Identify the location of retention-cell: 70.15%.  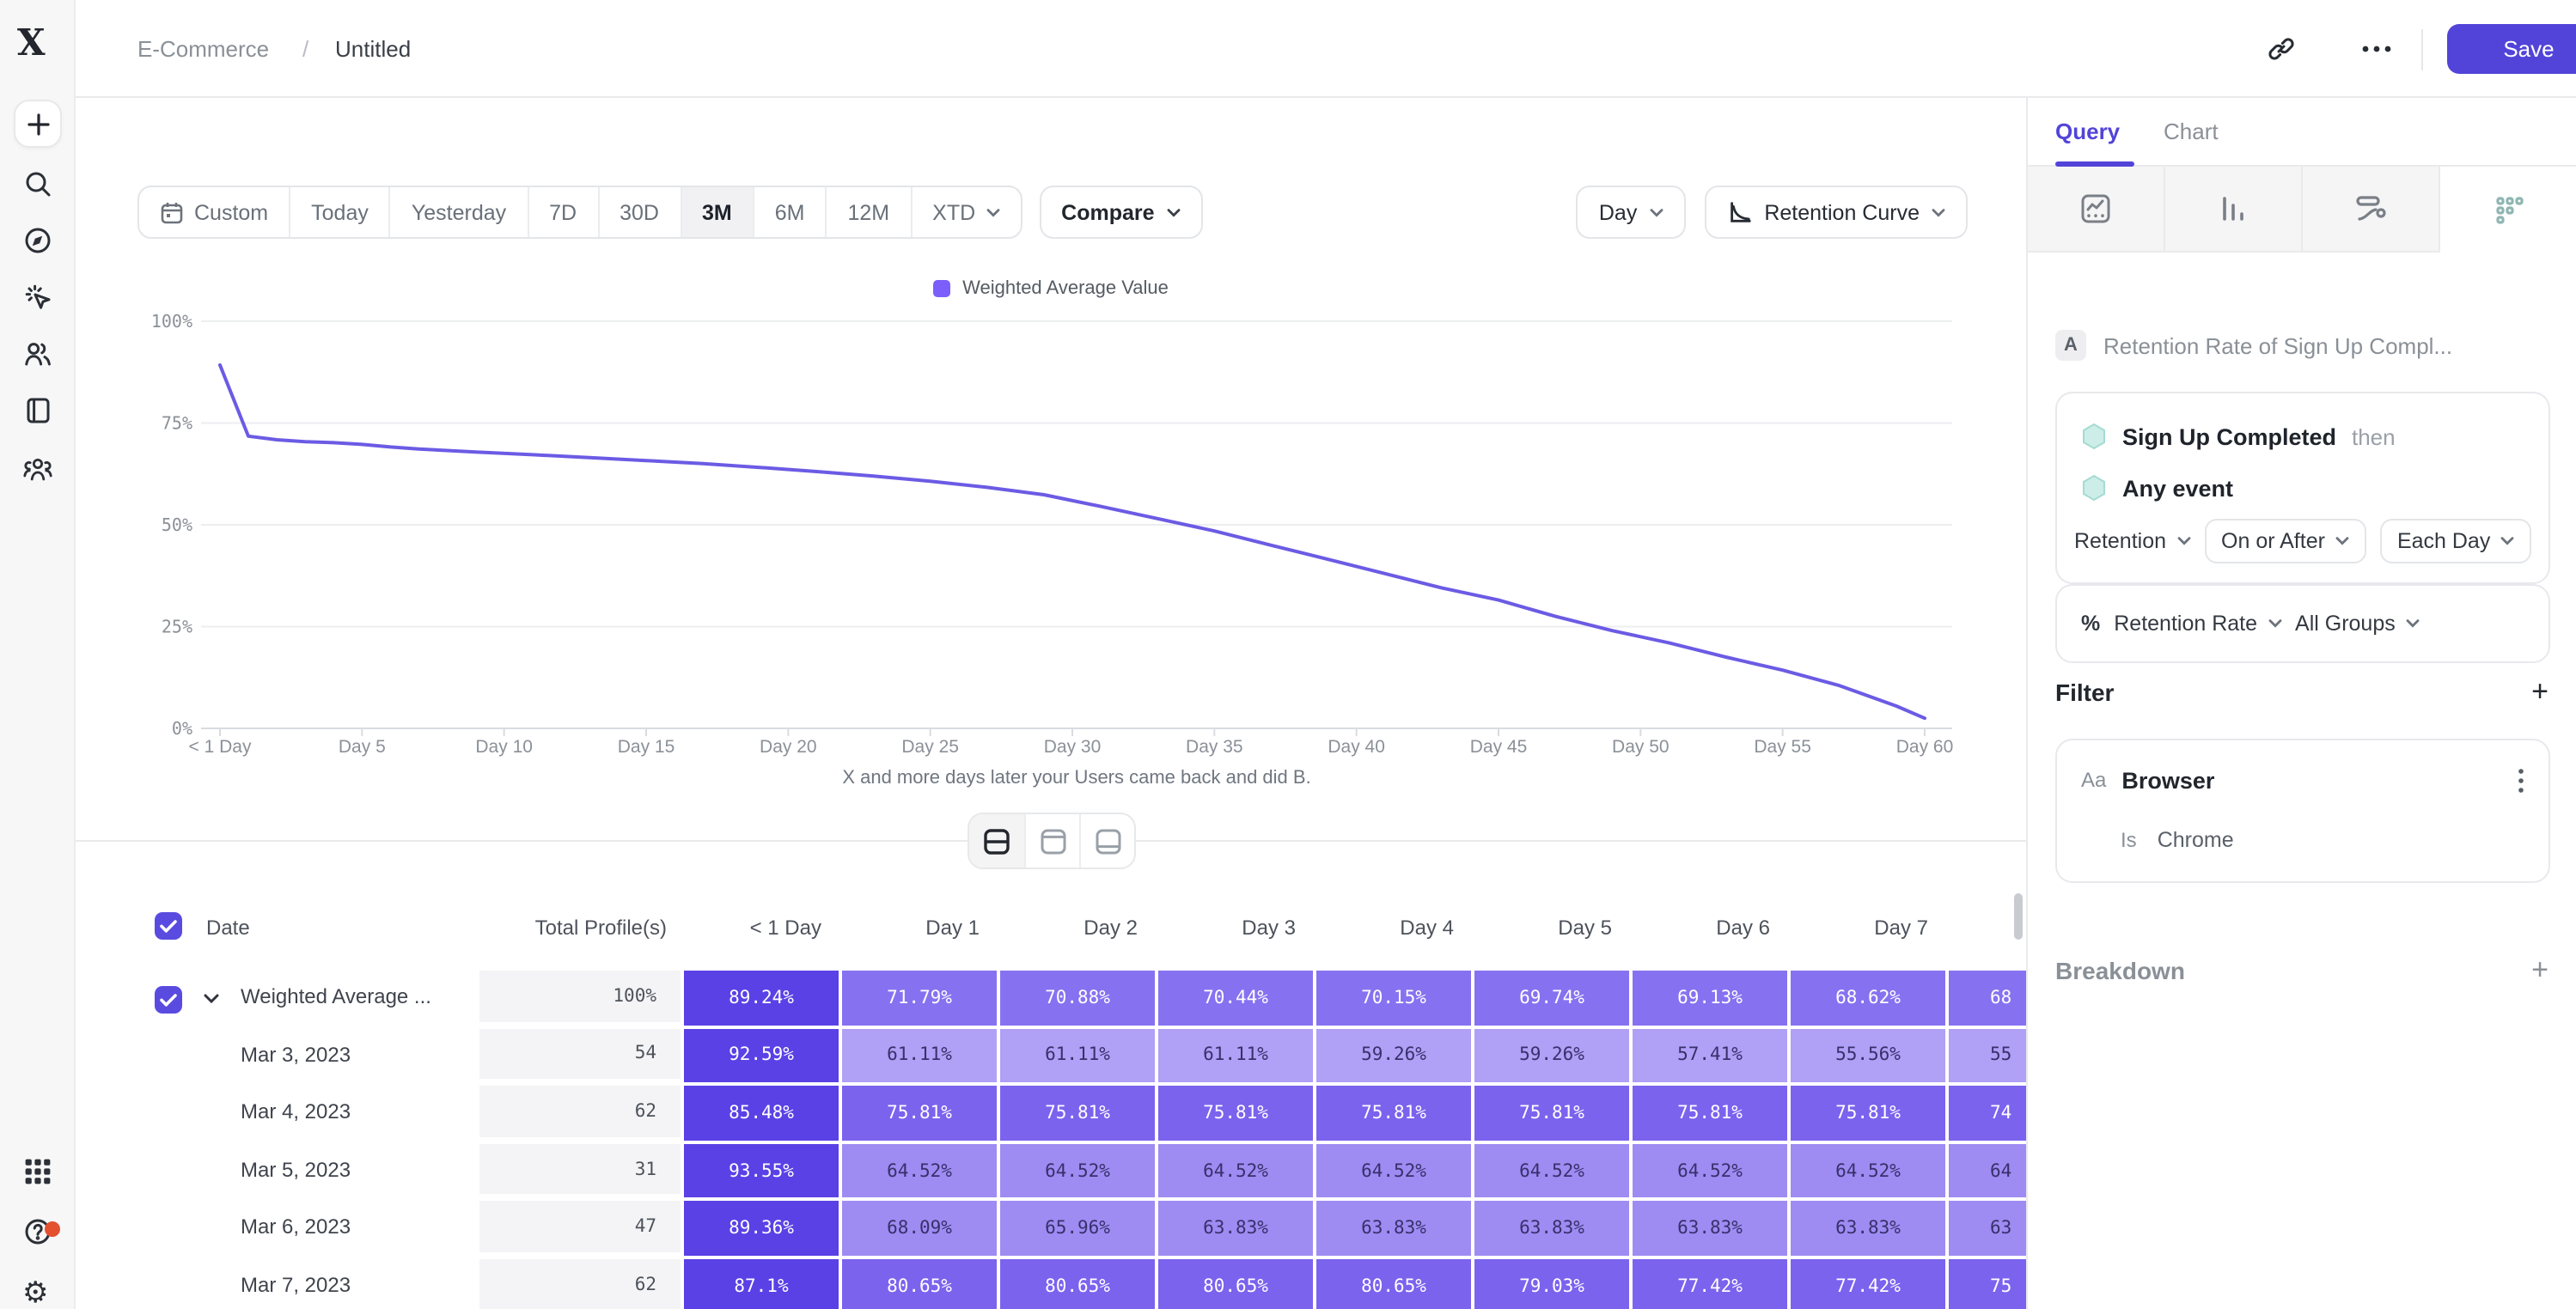
(1393, 999).